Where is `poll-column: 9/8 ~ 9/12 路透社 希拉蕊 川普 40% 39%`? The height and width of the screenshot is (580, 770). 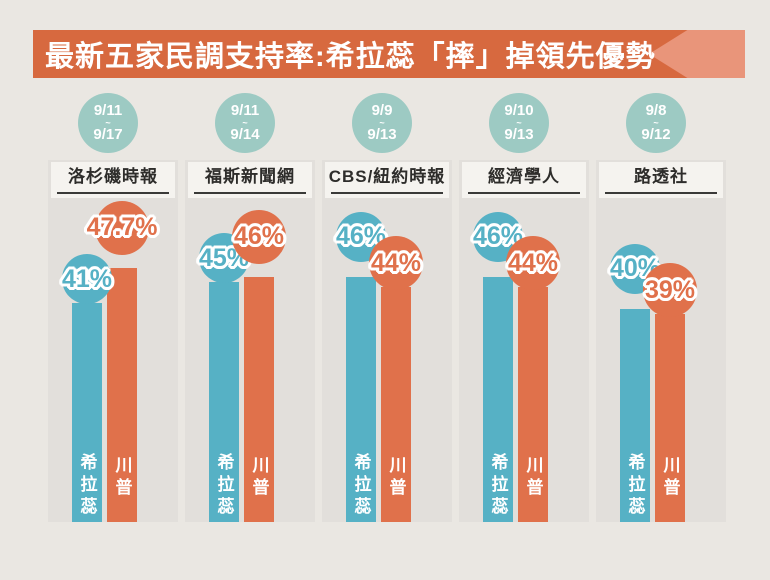 poll-column: 9/8 ~ 9/12 路透社 希拉蕊 川普 40% 39% is located at coordinates (661, 307).